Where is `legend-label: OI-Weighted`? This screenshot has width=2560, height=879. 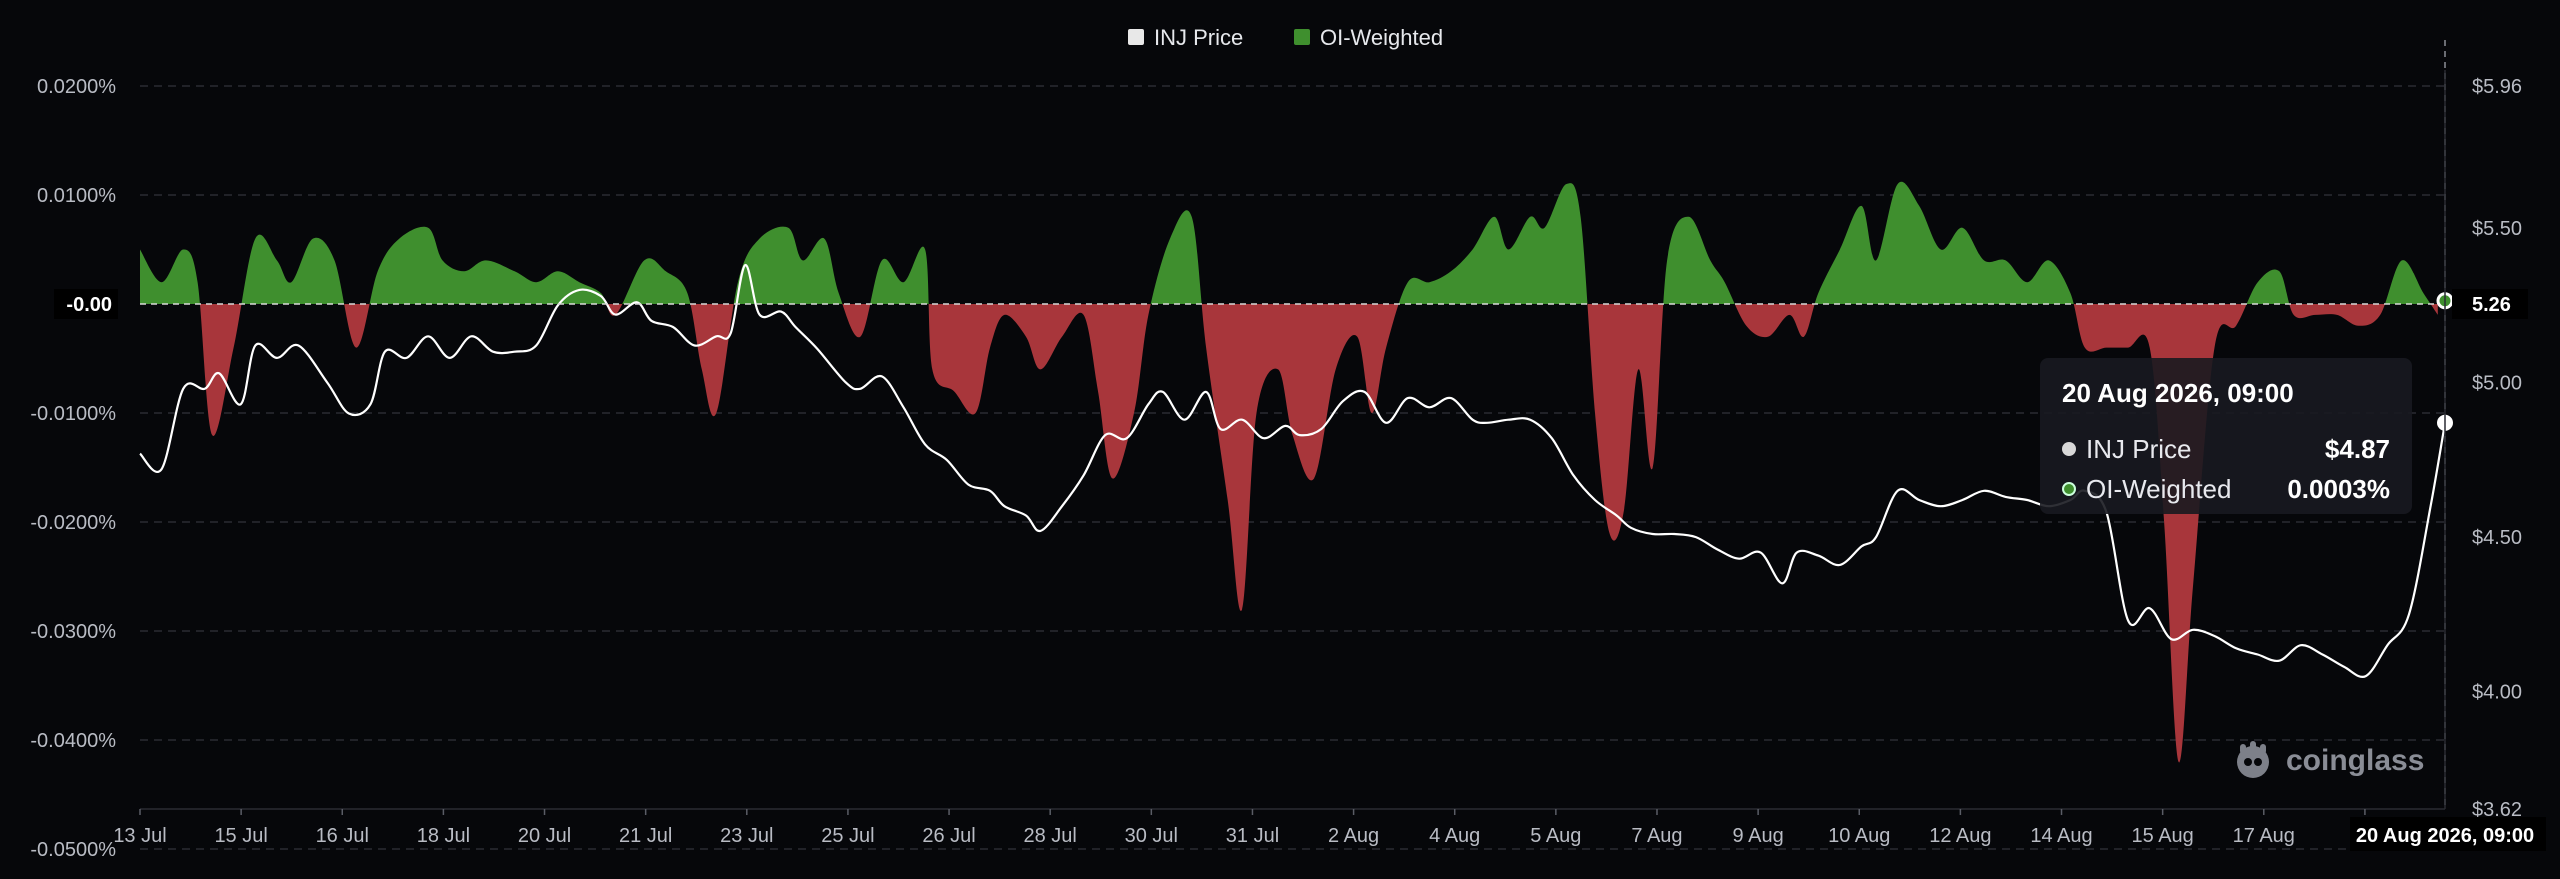 legend-label: OI-Weighted is located at coordinates (1381, 37).